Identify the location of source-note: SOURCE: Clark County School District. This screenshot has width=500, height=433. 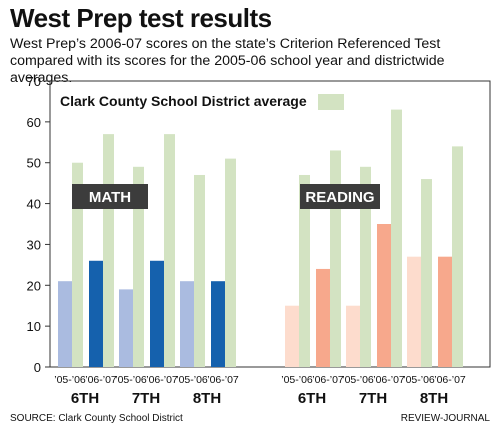
(96, 418).